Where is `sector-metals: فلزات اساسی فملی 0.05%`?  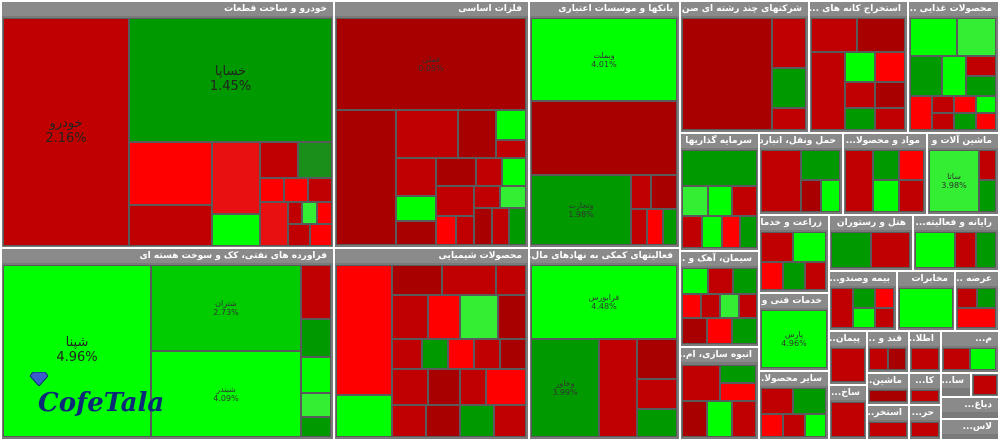 sector-metals: فلزات اساسی فملی 0.05% is located at coordinates (431, 124).